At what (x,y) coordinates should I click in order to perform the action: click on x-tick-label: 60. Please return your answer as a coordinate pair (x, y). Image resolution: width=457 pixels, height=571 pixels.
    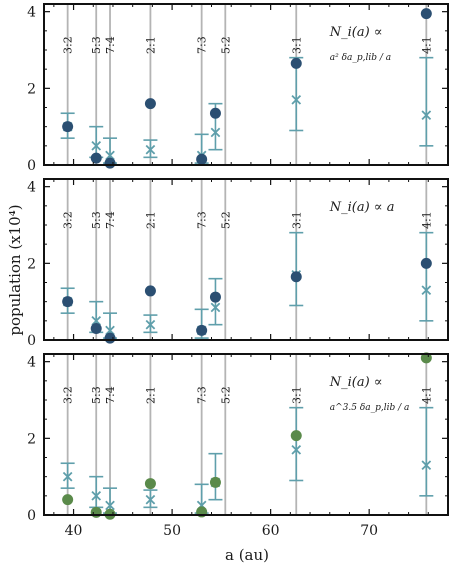
    Looking at the image, I should click on (271, 531).